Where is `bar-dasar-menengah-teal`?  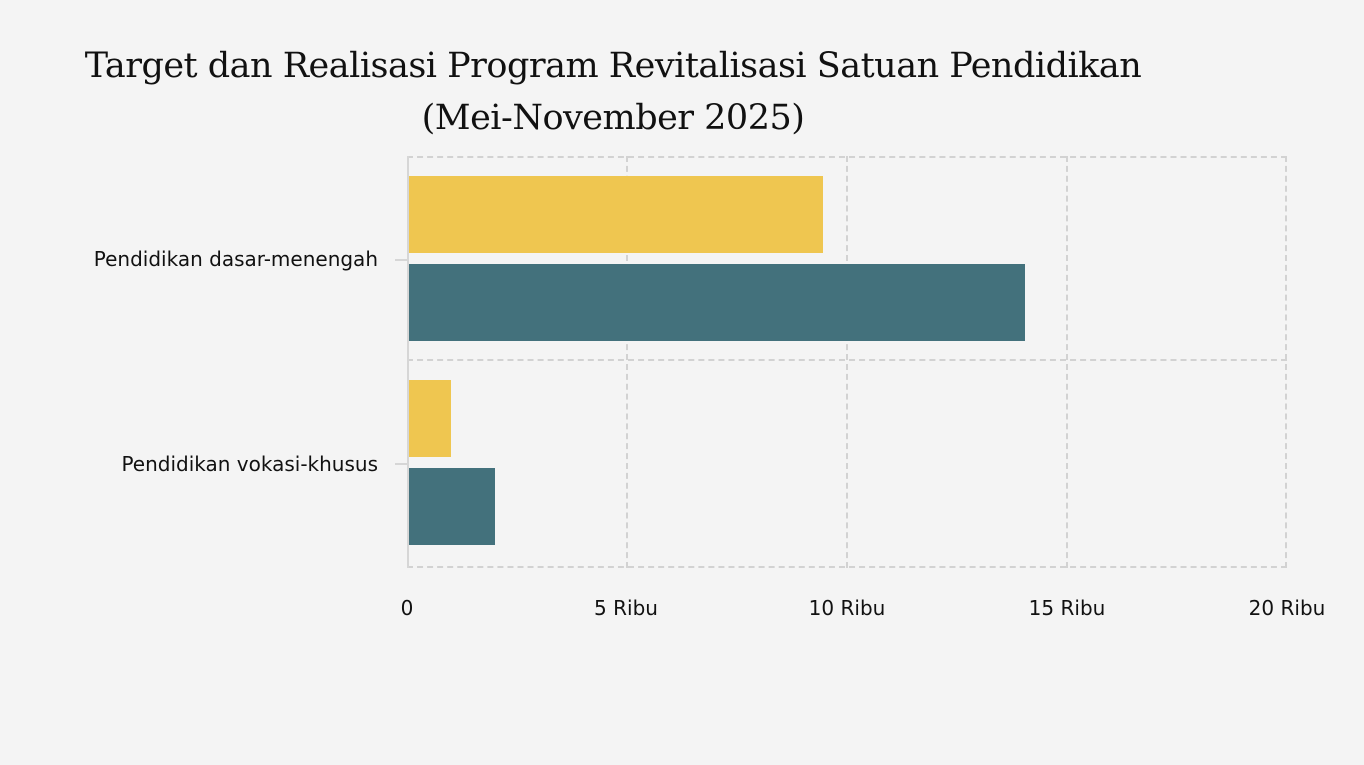
bar-dasar-menengah-teal is located at coordinates (716, 302).